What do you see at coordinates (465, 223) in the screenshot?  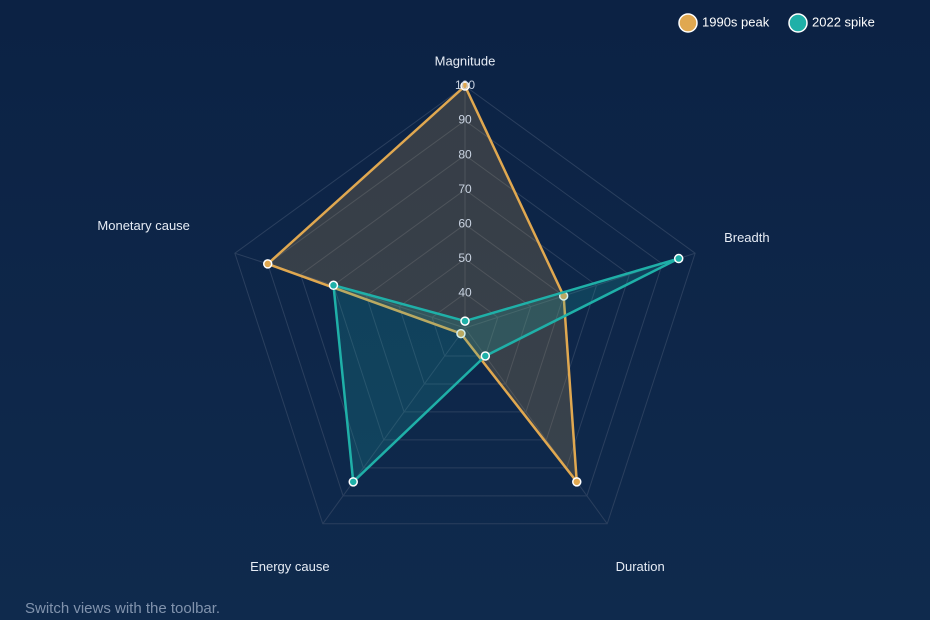 I see `r-tick-label: 60` at bounding box center [465, 223].